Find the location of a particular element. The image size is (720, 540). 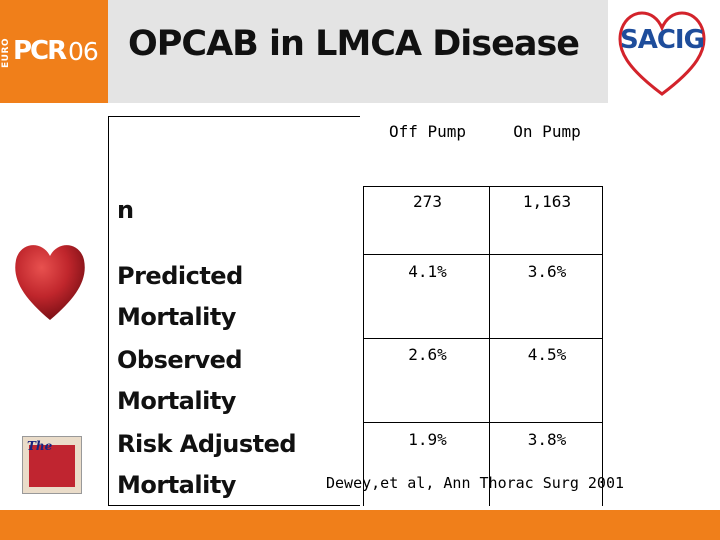

europcr-logo: EURO PCR 06 is located at coordinates (54, 51).